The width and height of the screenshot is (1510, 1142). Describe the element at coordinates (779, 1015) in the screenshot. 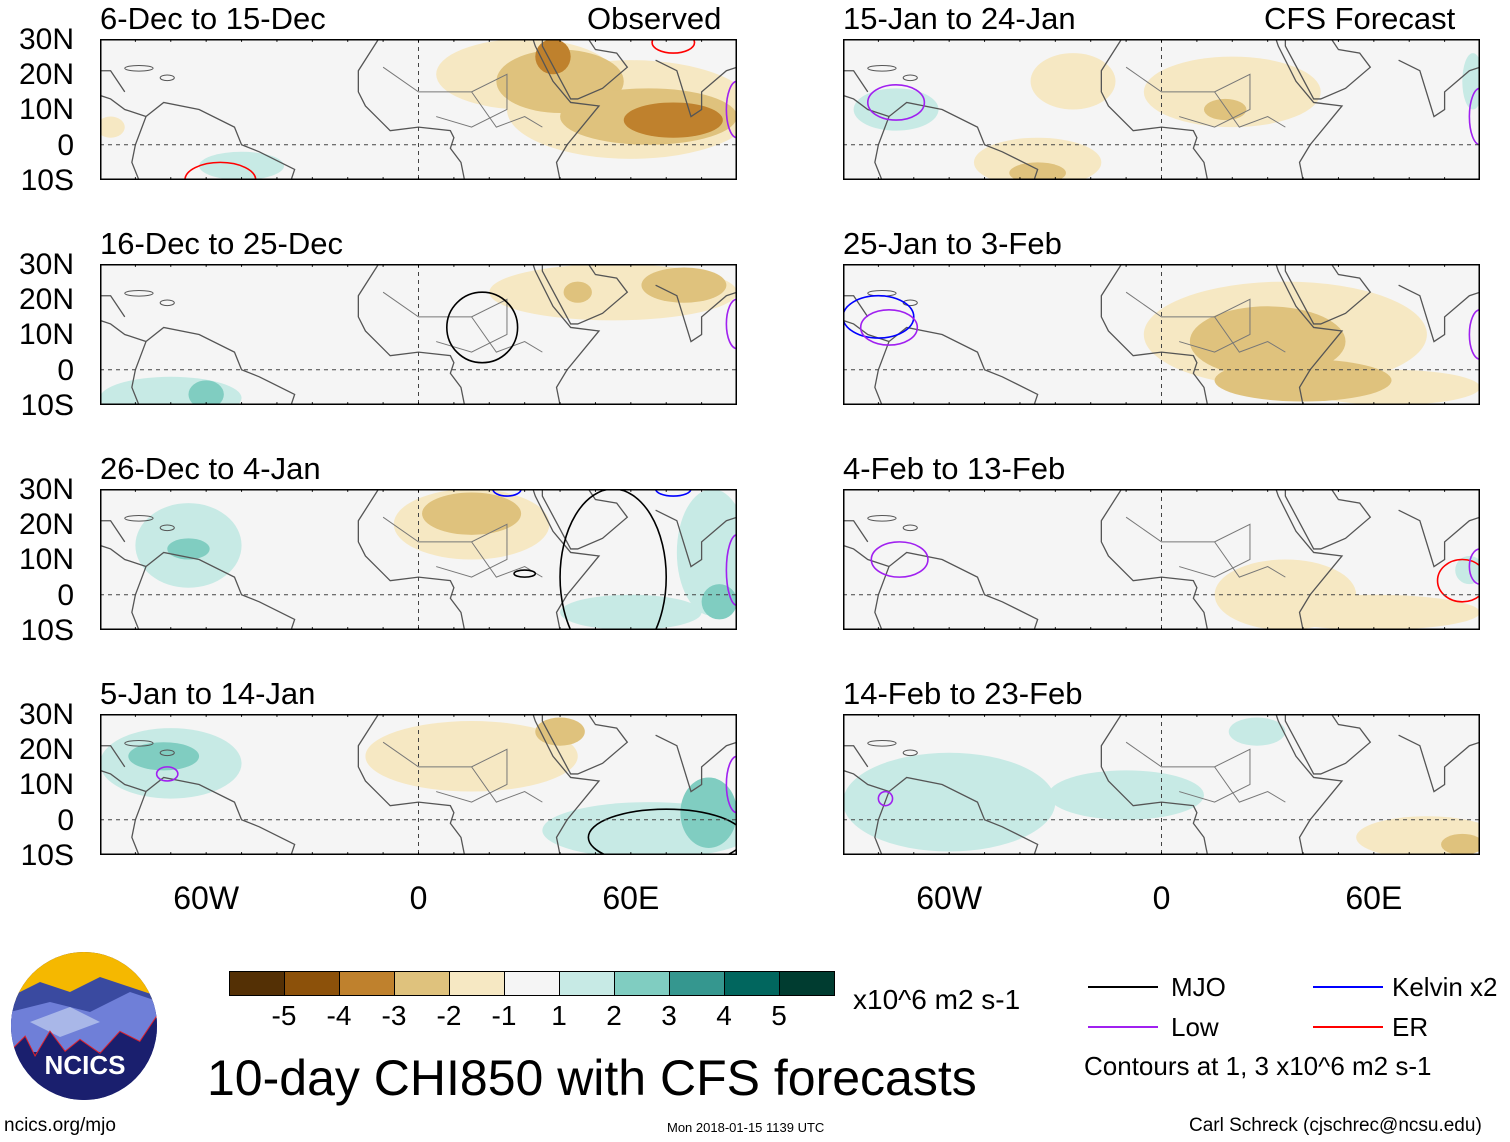

I see `colorbar-label: 5` at that location.